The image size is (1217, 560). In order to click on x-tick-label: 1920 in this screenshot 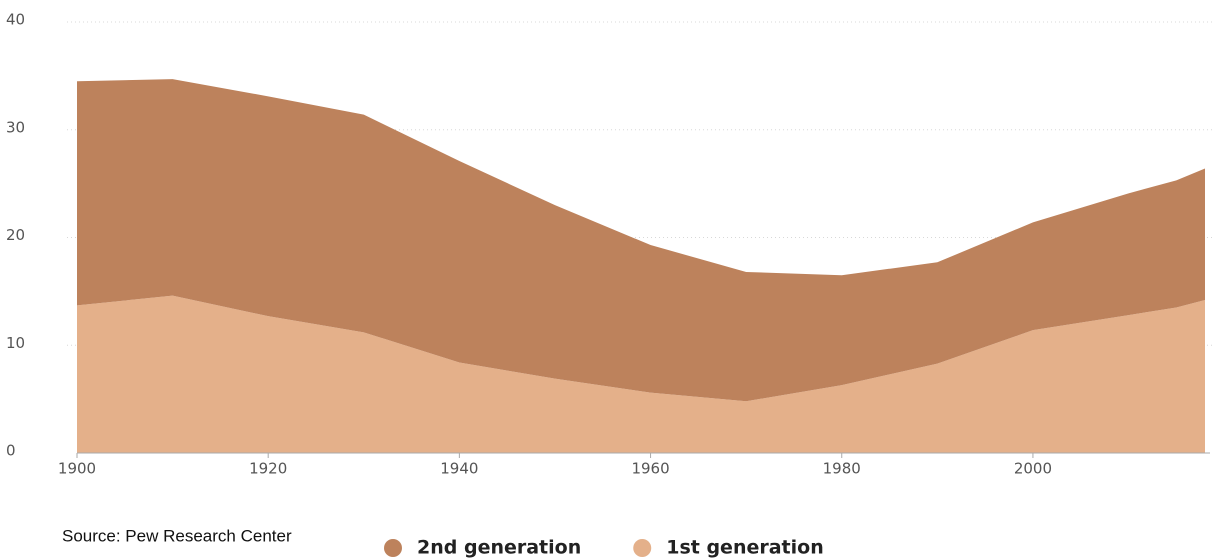, I will do `click(268, 469)`.